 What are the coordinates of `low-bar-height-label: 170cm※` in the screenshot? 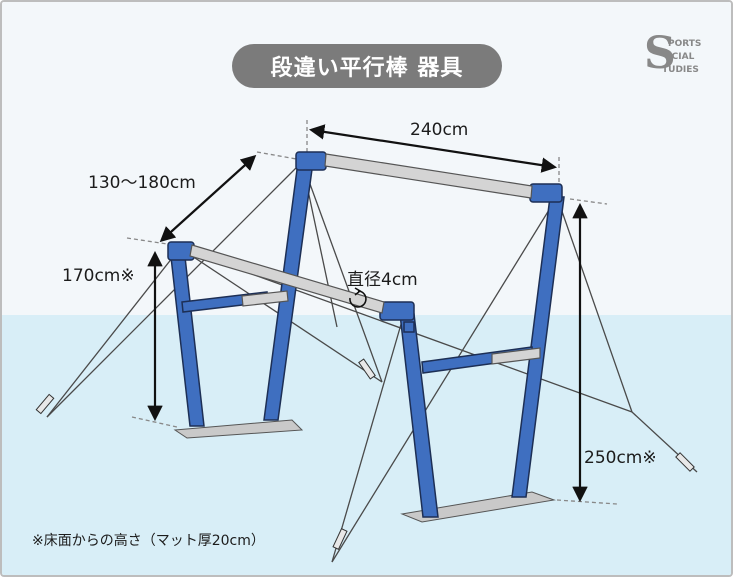 It's located at (98, 276).